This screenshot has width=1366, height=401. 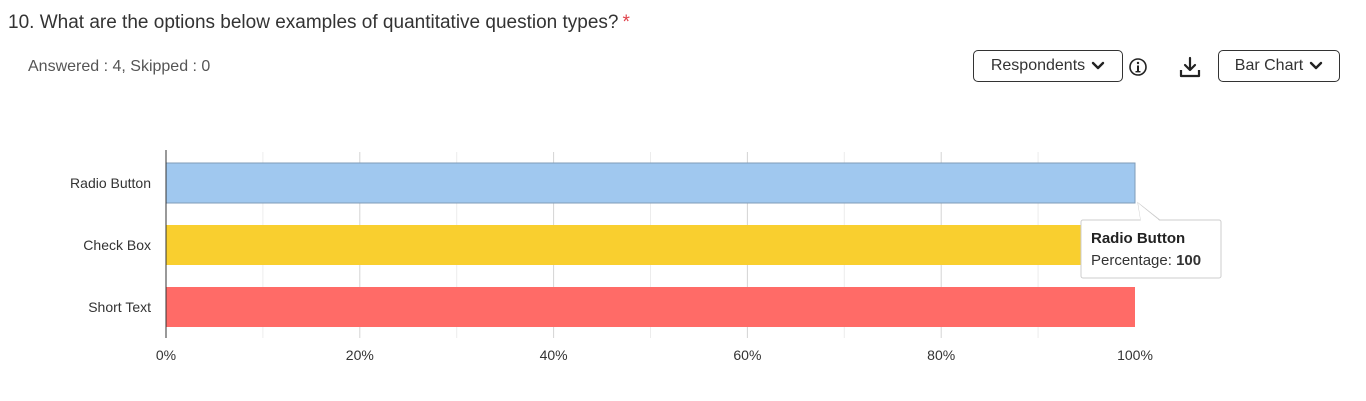 I want to click on download-icon, so click(x=1190, y=67).